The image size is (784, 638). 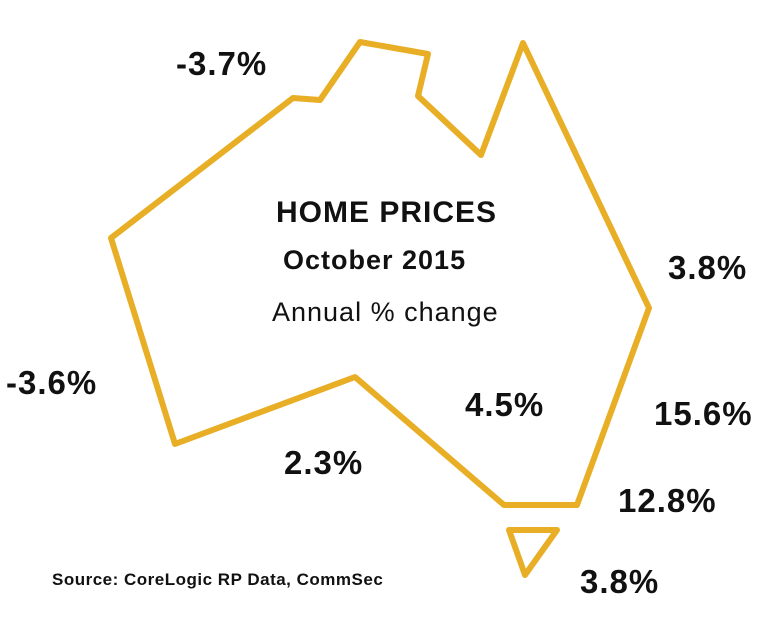 What do you see at coordinates (375, 260) in the screenshot?
I see `map-period: October 2015` at bounding box center [375, 260].